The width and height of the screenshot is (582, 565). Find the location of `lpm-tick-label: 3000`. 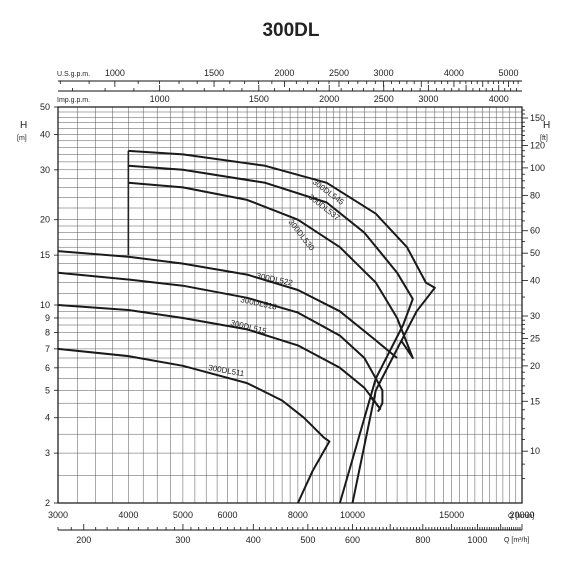

lpm-tick-label: 3000 is located at coordinates (58, 515).